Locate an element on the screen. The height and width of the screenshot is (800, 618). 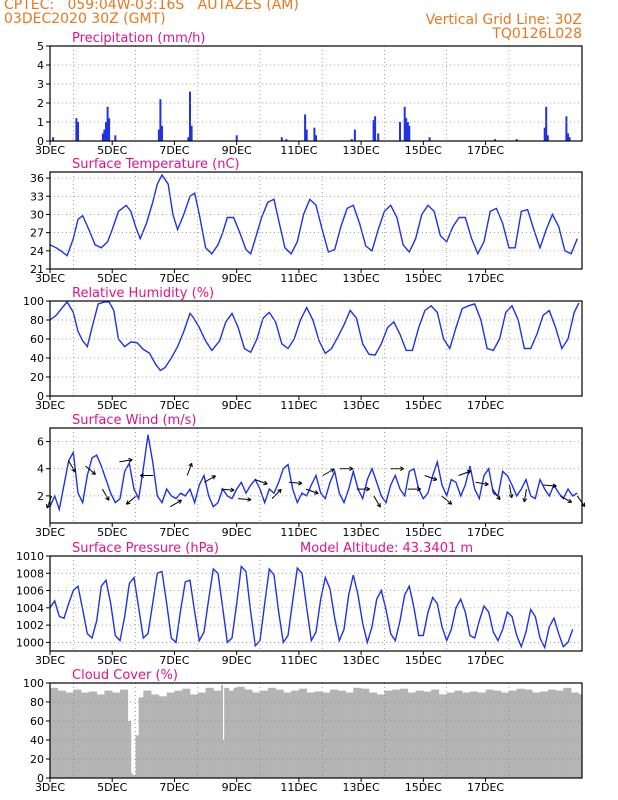
y-tick-label: 1010 is located at coordinates (30, 556).